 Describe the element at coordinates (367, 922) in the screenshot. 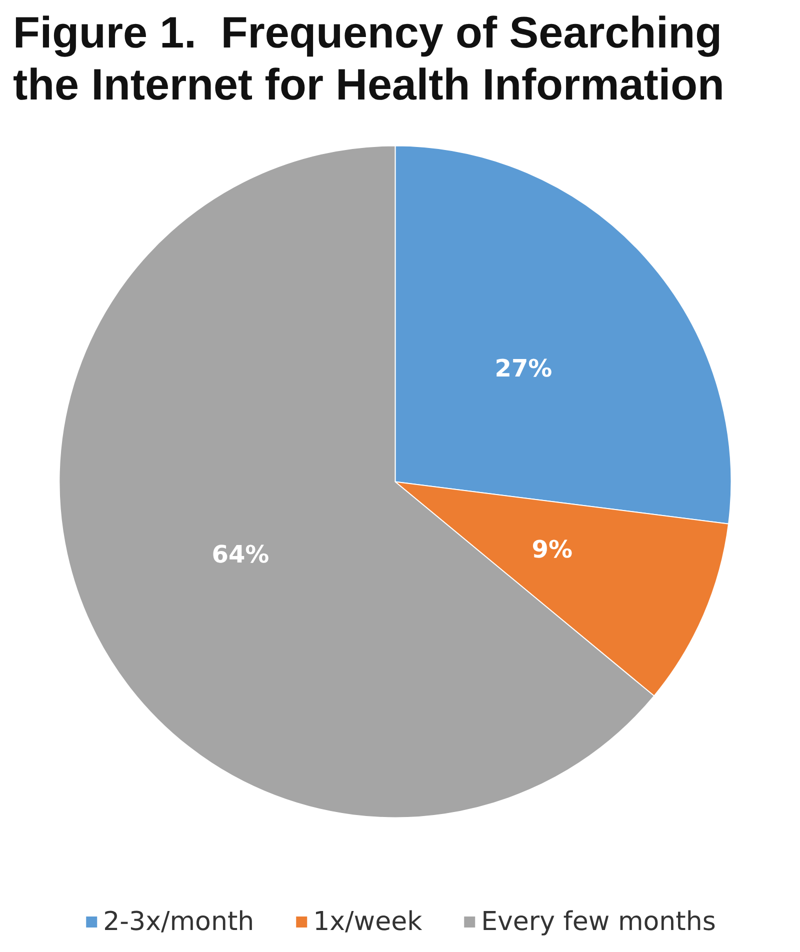

I see `legend-label: 1x/week` at that location.